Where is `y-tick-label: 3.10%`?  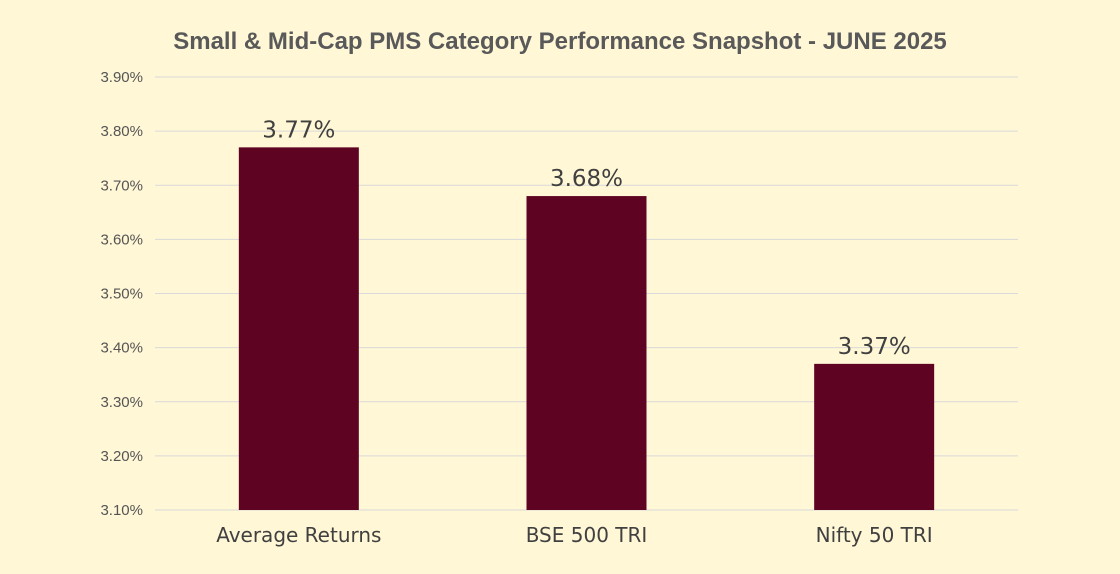
y-tick-label: 3.10% is located at coordinates (121, 510).